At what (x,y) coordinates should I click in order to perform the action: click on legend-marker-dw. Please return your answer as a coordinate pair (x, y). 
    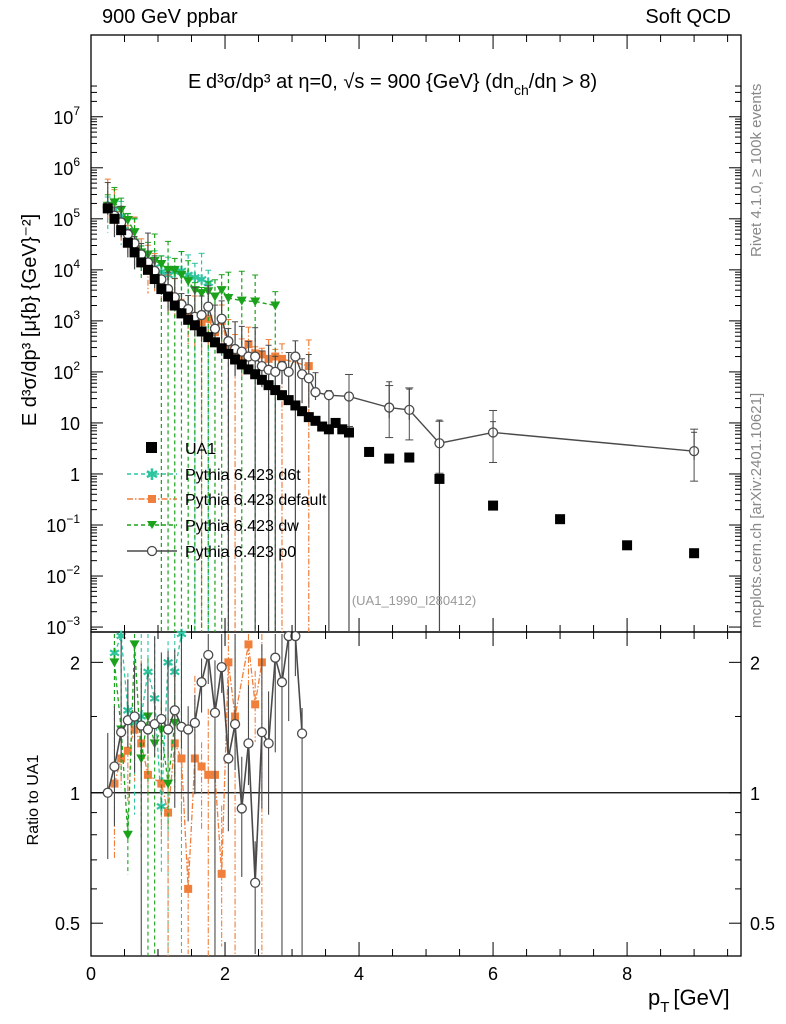
    Looking at the image, I should click on (152, 525).